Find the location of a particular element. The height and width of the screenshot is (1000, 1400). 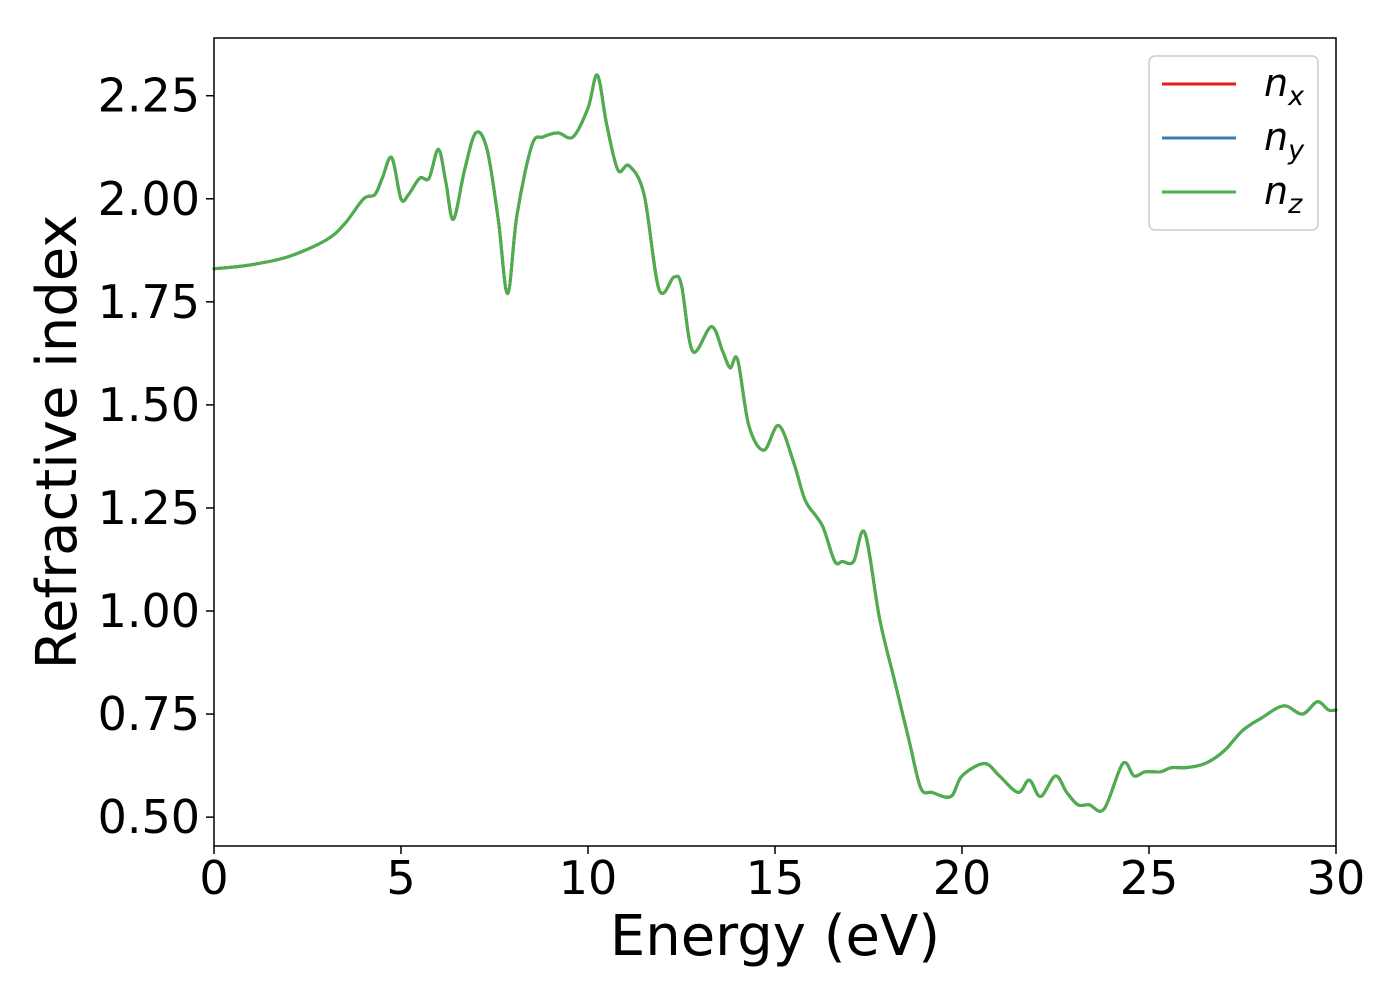

legend-label-nz: nz is located at coordinates (1283, 194).